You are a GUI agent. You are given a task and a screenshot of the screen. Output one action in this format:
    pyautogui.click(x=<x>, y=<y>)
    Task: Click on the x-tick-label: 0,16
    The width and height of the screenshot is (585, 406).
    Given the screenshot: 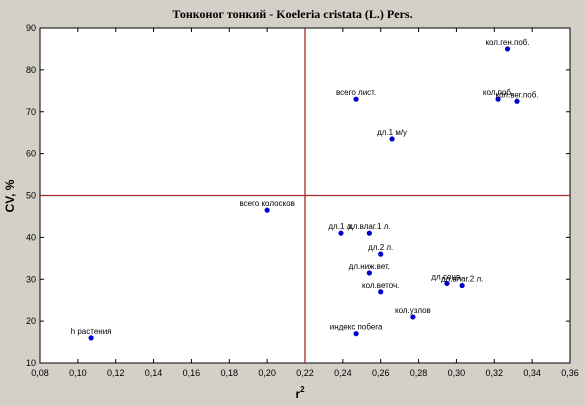 What is the action you would take?
    pyautogui.click(x=192, y=373)
    